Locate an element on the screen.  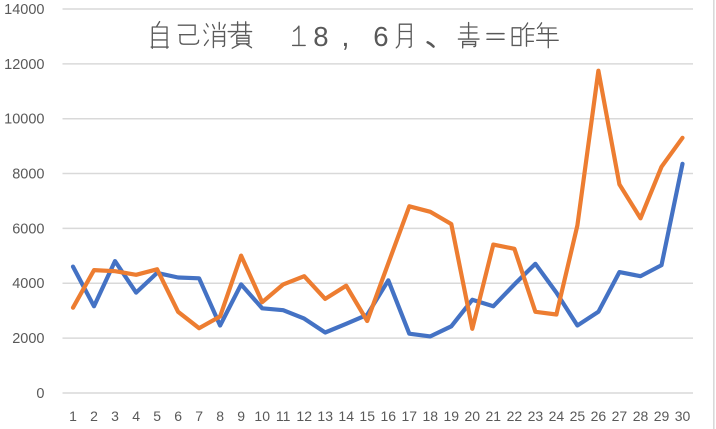
svg-text: 11 is located at coordinates (283, 416).